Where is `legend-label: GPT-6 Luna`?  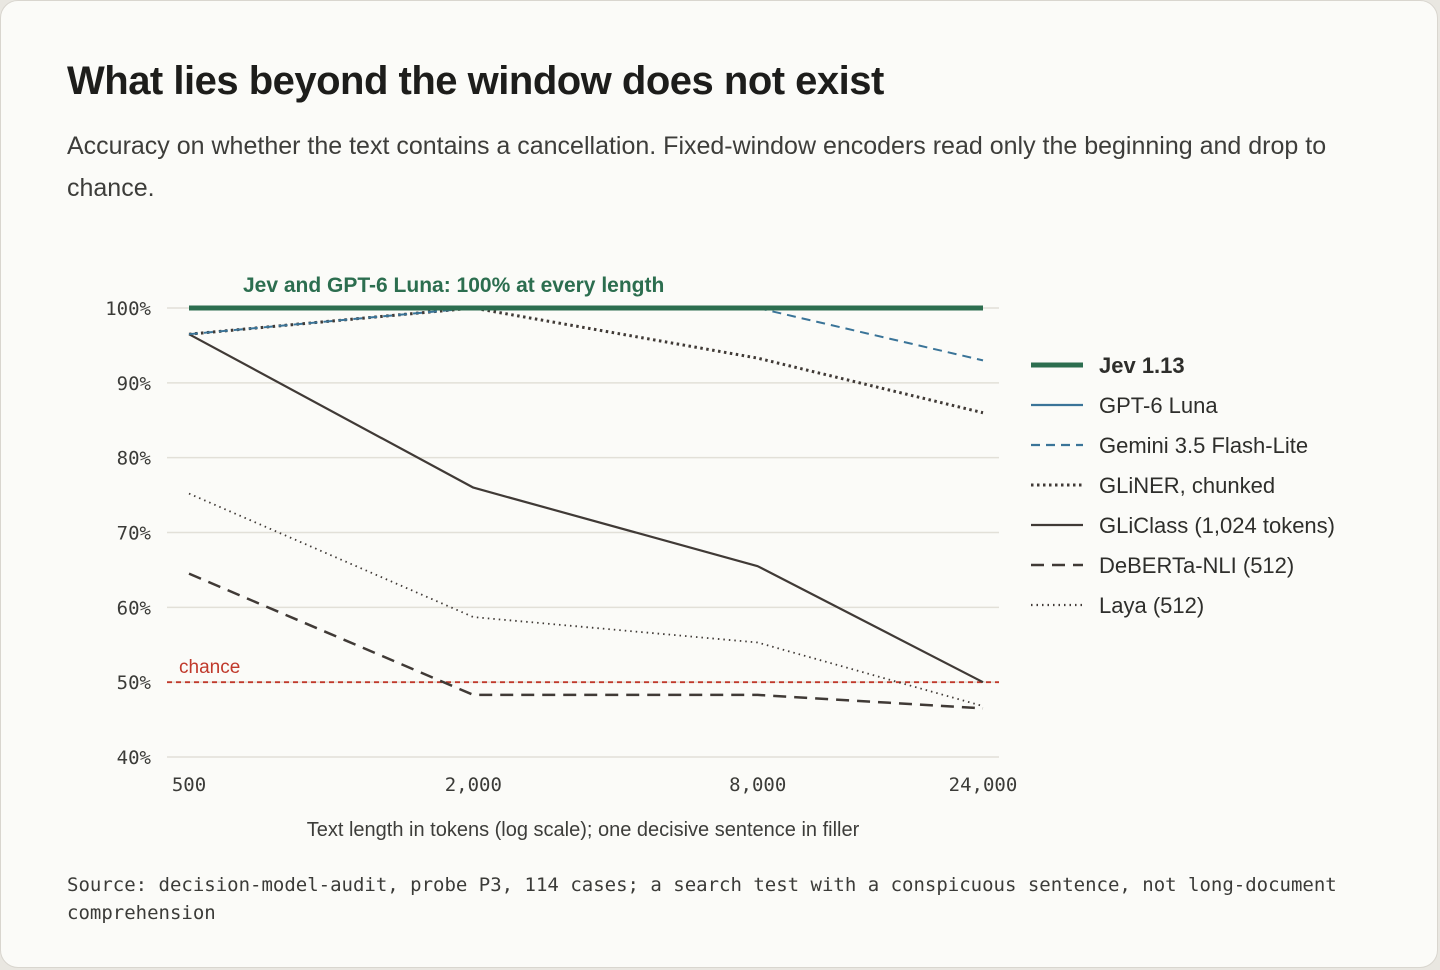
legend-label: GPT-6 Luna is located at coordinates (1158, 405).